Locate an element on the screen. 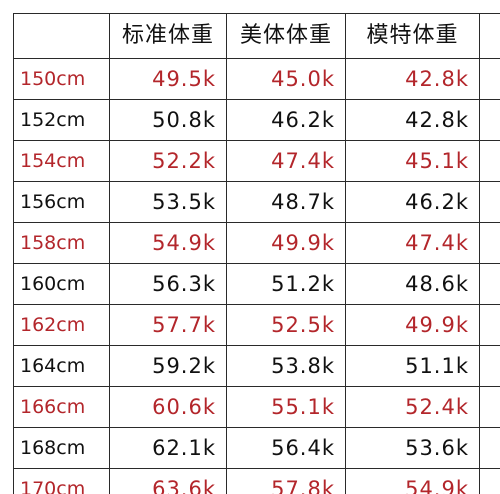 Image resolution: width=500 pixels, height=494 pixels. standard-weight-cell: 60.6k is located at coordinates (168, 407).